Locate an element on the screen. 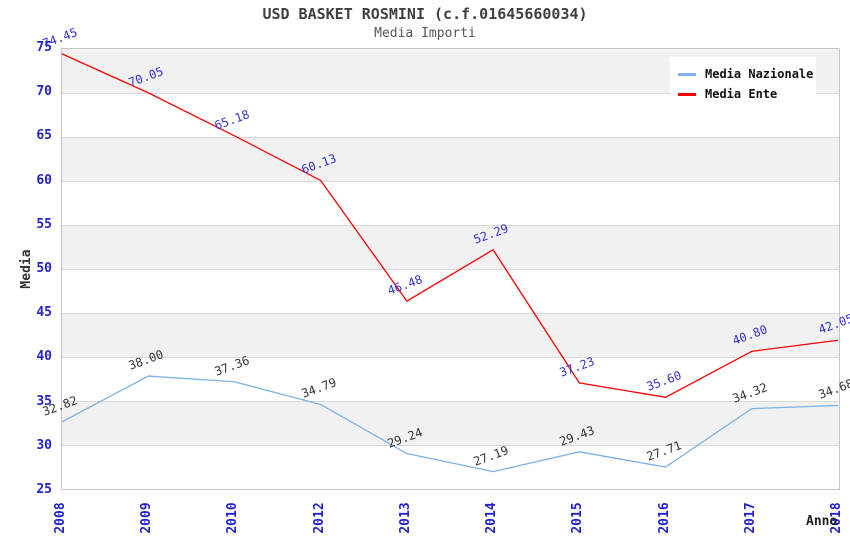  y-tick-label: 75 is located at coordinates (44, 47).